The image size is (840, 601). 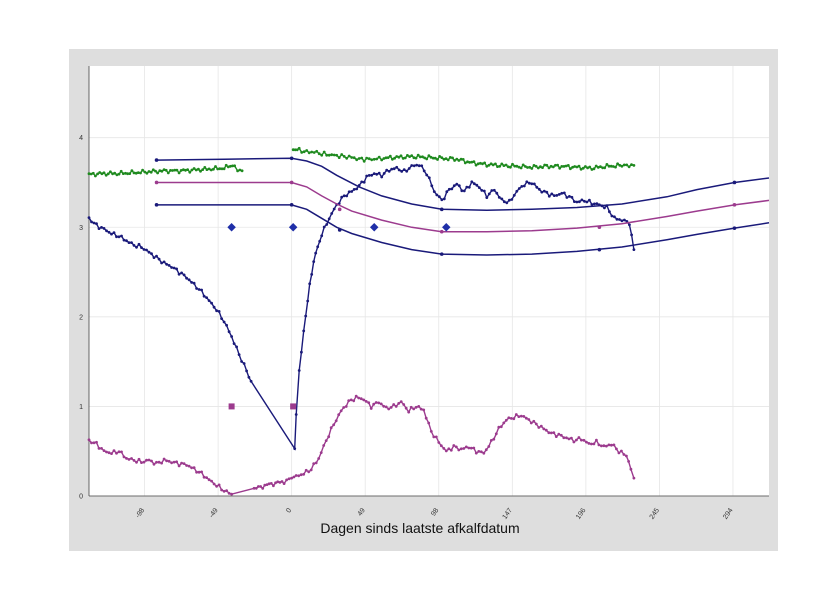 I want to click on series-purple-square-points, so click(x=262, y=406).